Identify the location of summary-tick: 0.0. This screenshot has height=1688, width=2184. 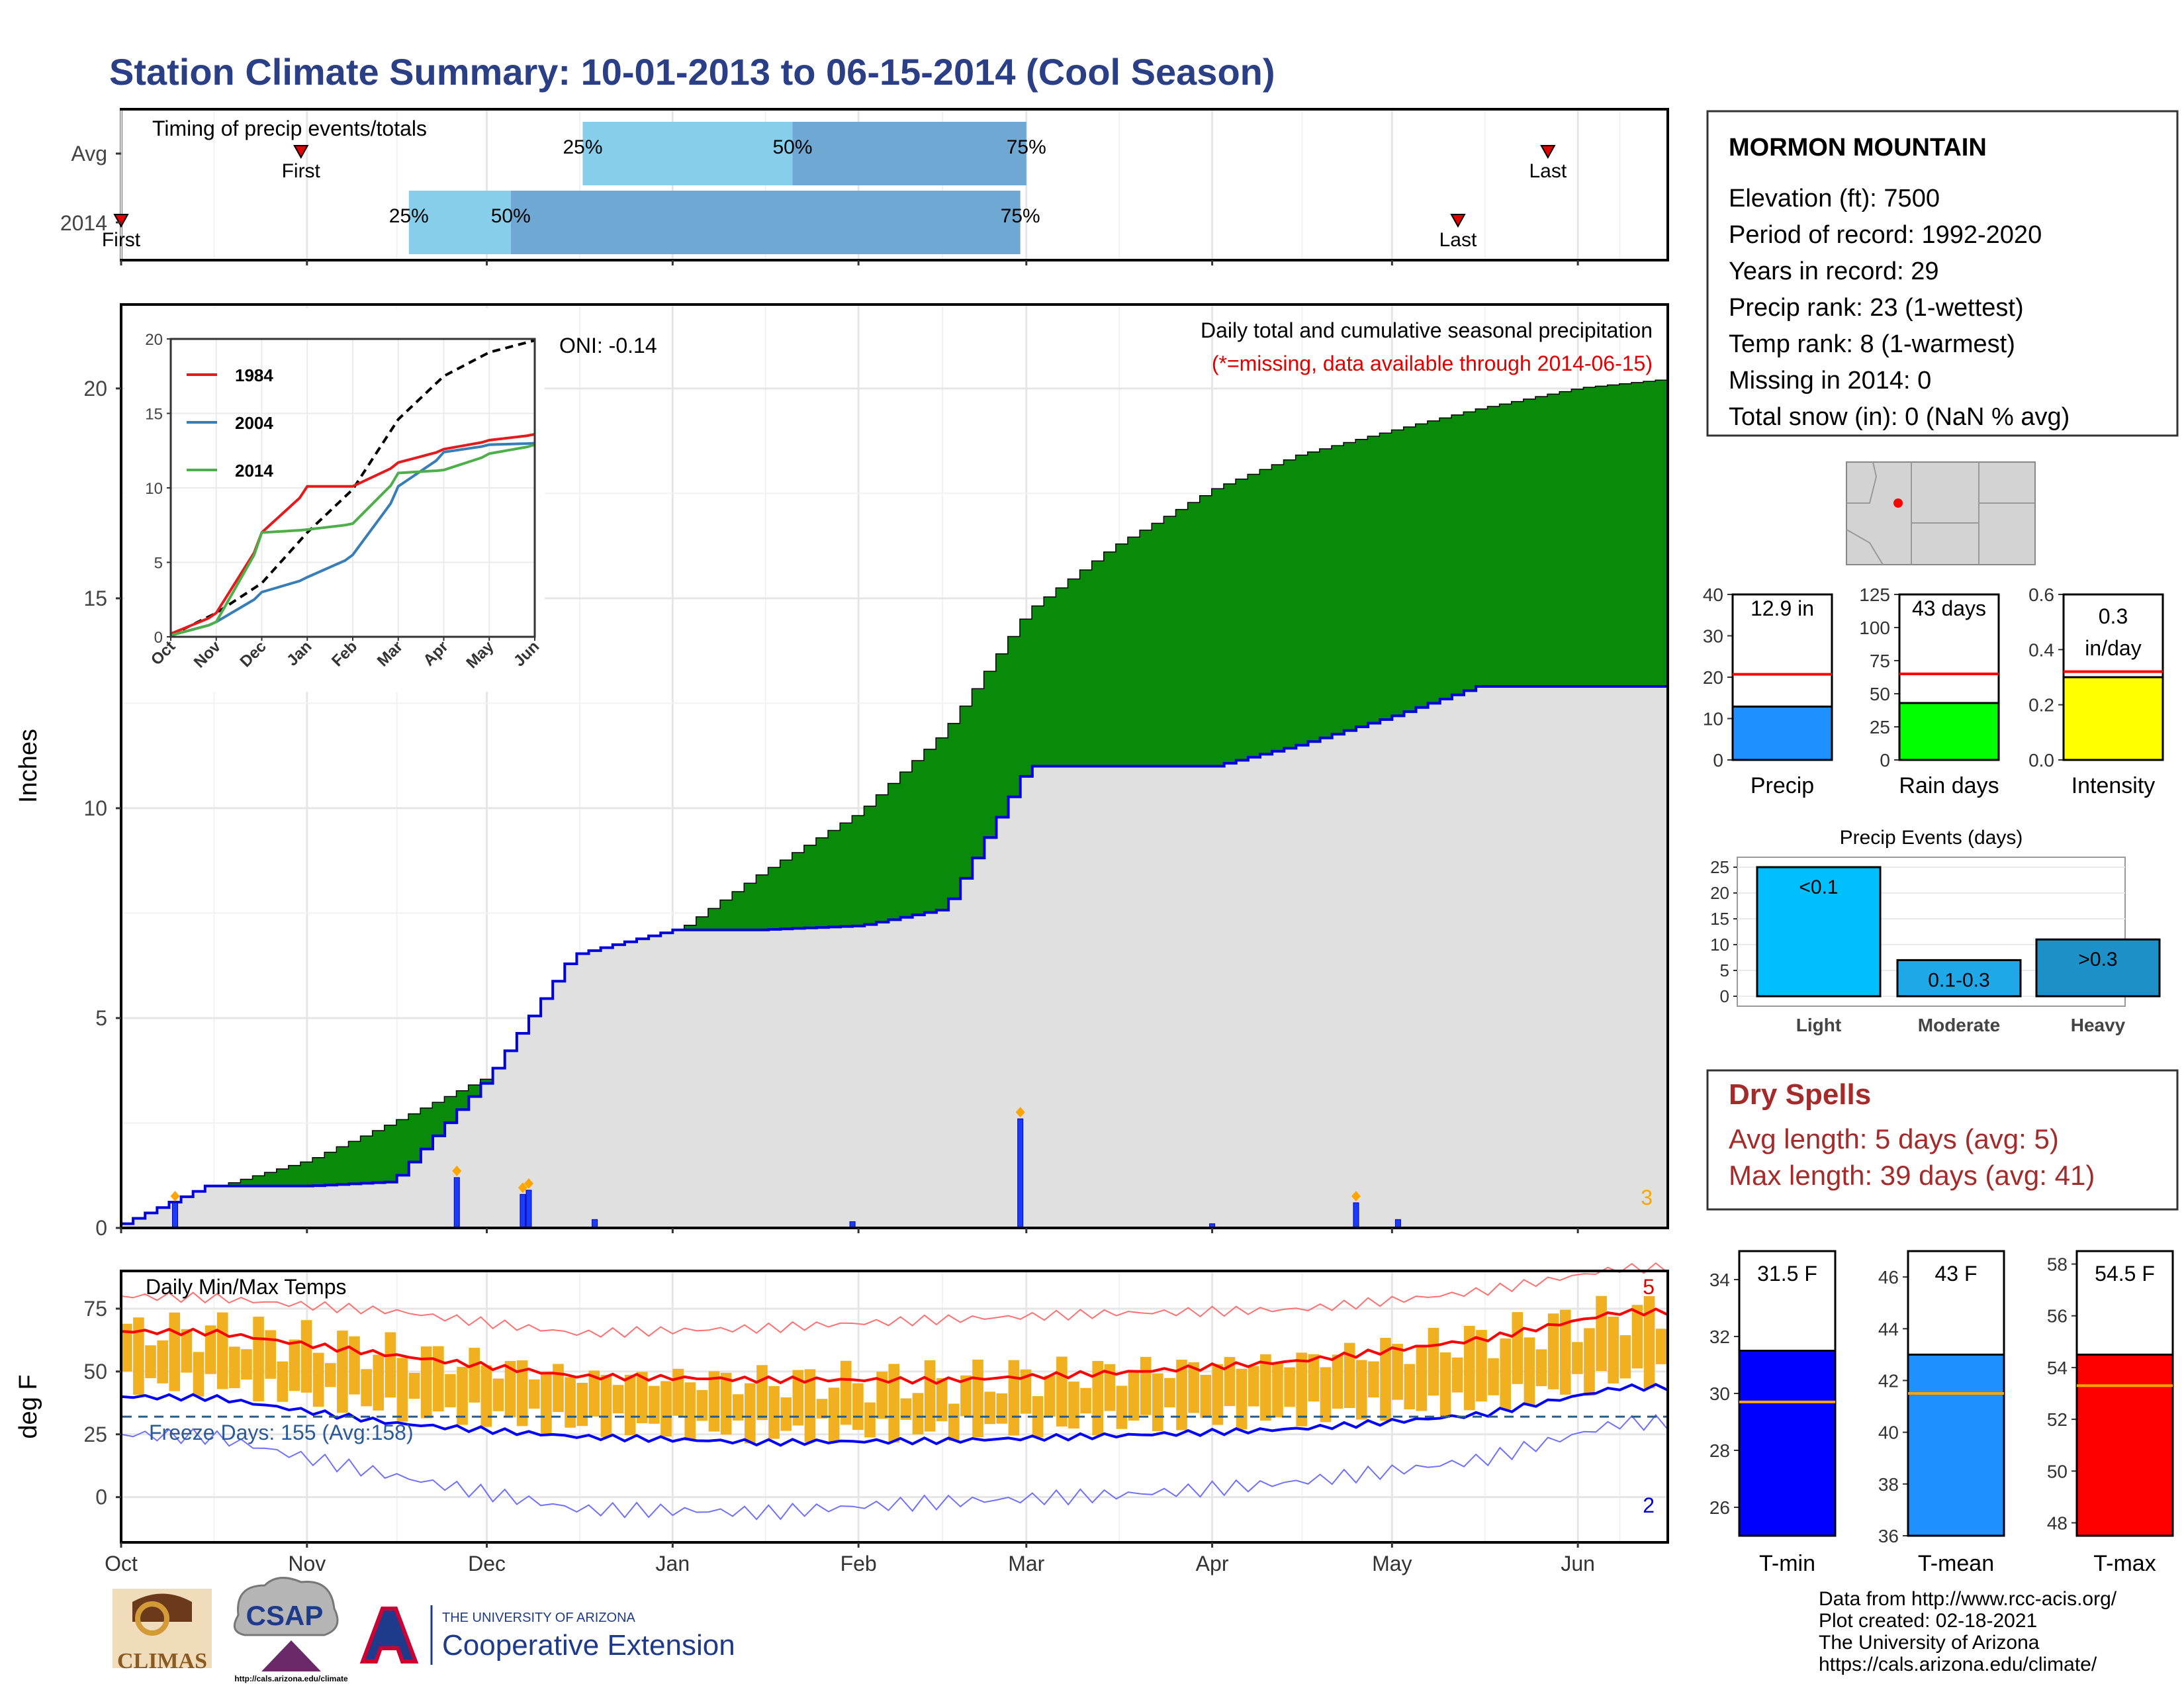
(2041, 760).